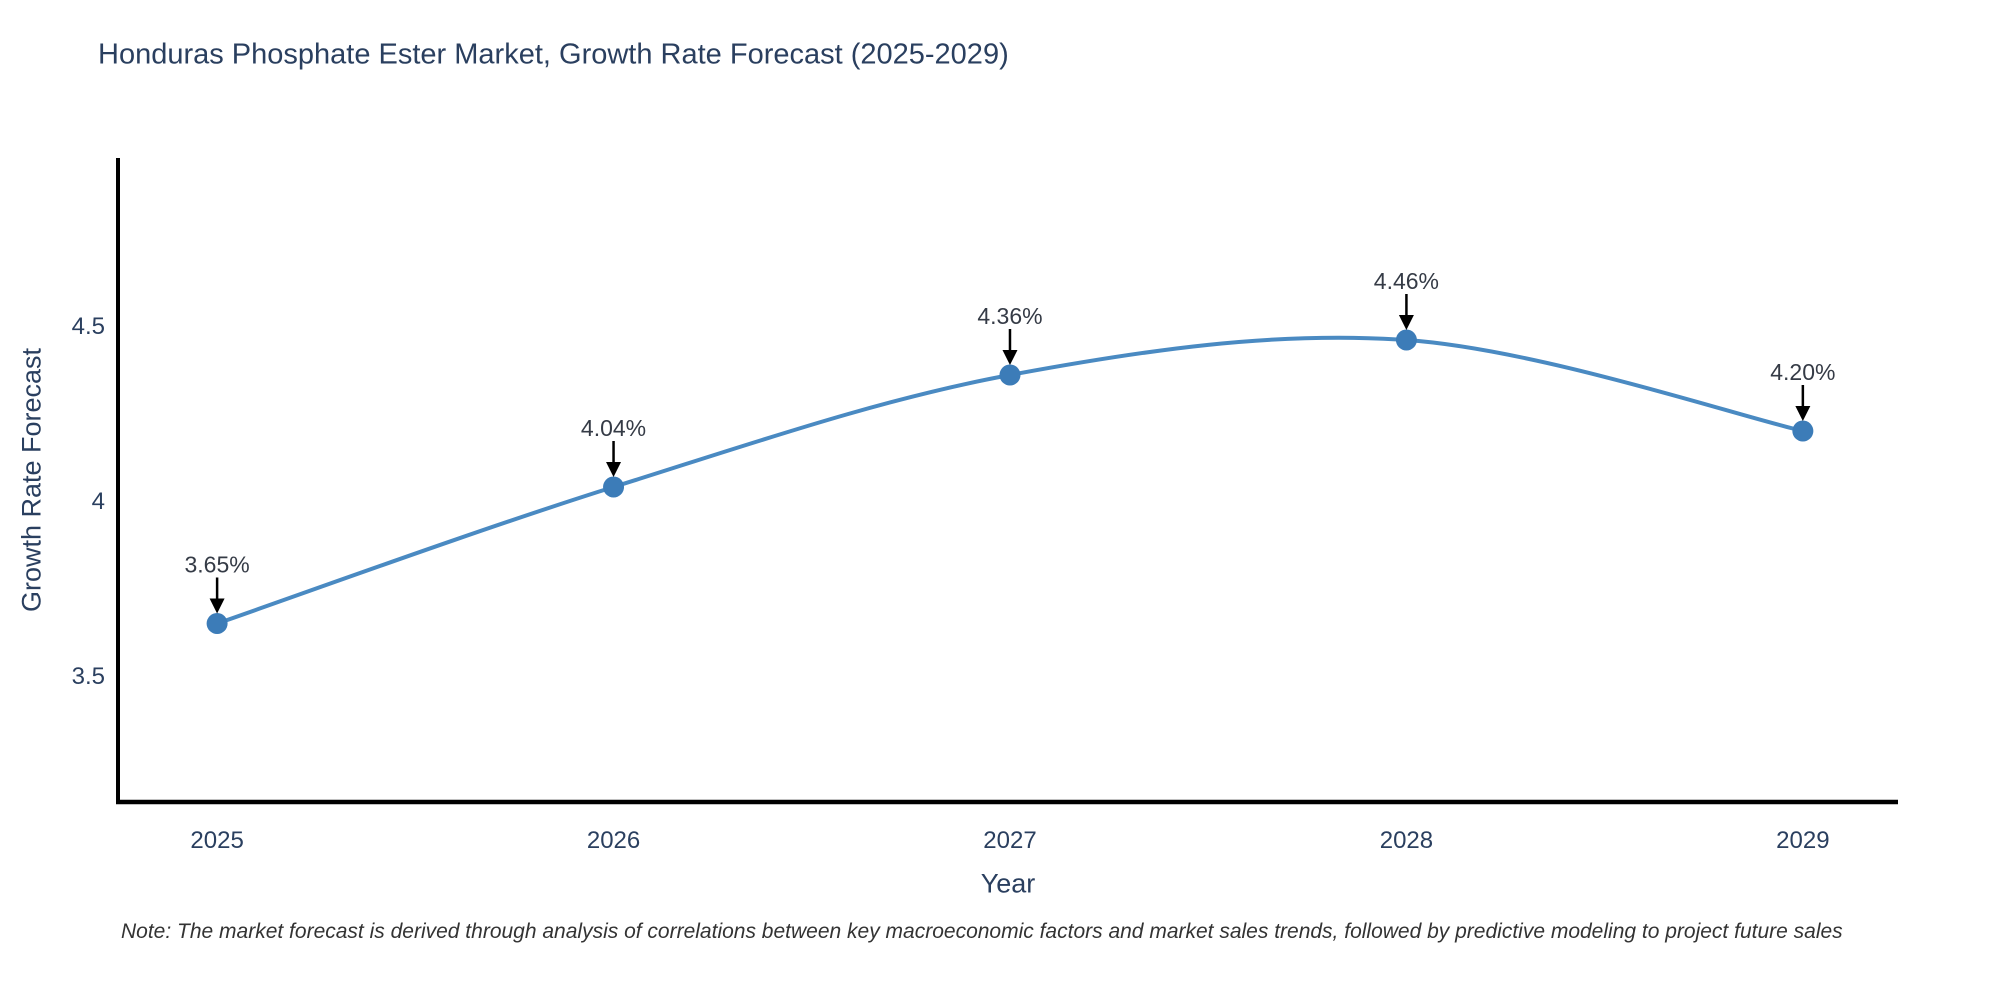 Image resolution: width=2000 pixels, height=1000 pixels. Describe the element at coordinates (88, 326) in the screenshot. I see `y-tick-label: 4.5` at that location.